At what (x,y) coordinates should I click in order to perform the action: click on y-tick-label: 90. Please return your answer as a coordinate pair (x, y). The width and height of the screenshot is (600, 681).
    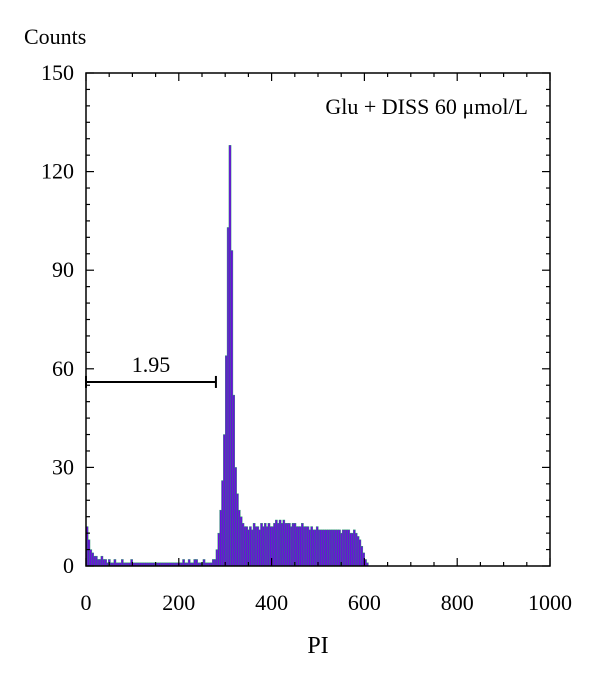
    Looking at the image, I should click on (63, 269).